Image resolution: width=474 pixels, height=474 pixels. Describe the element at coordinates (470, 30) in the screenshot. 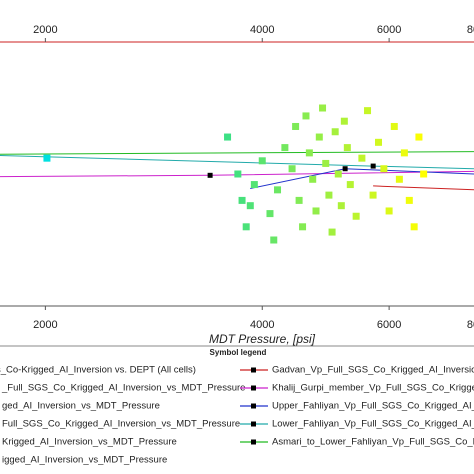

I see `x-tick-label-top: 8000` at that location.